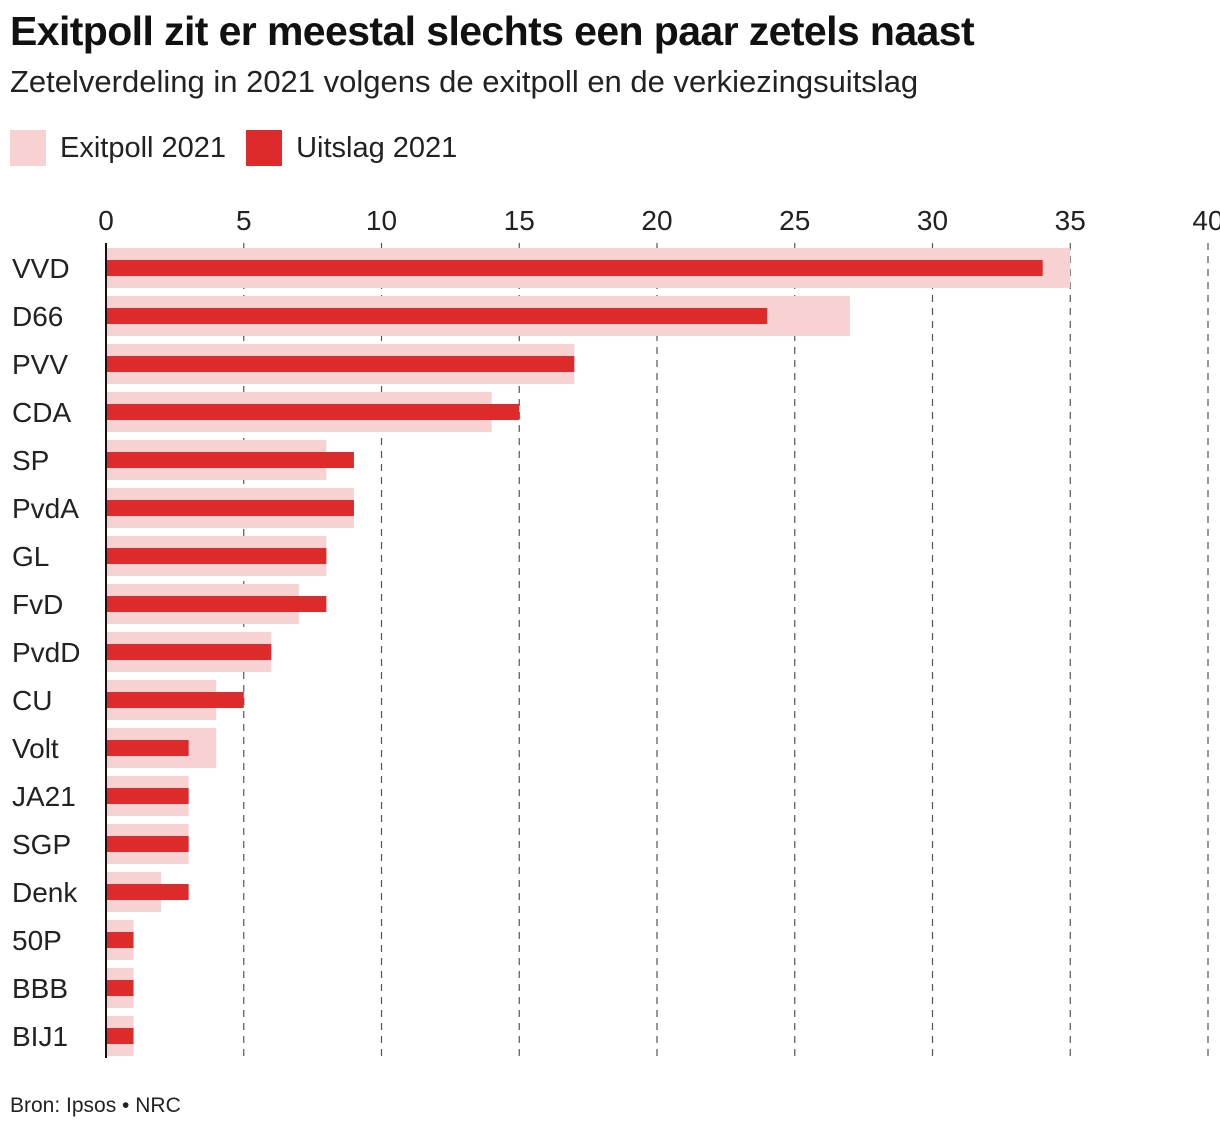  What do you see at coordinates (35, 748) in the screenshot?
I see `category-label-volt: Volt` at bounding box center [35, 748].